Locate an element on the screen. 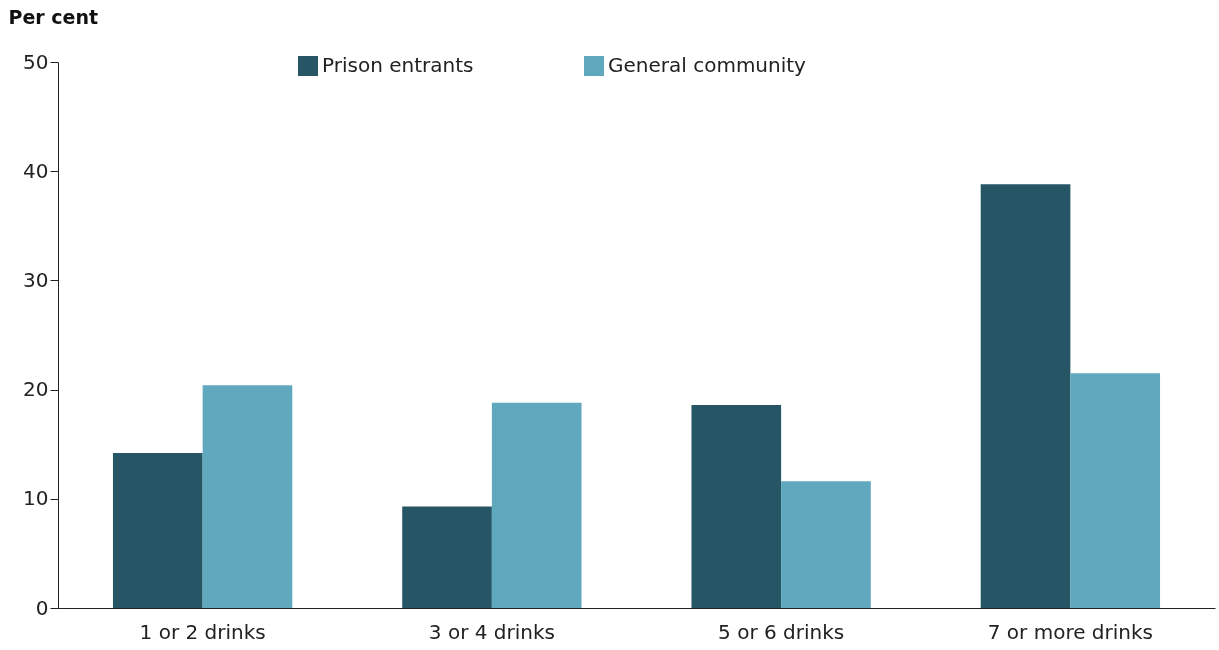 The image size is (1219, 650). y-tick-label: 40 is located at coordinates (36, 170).